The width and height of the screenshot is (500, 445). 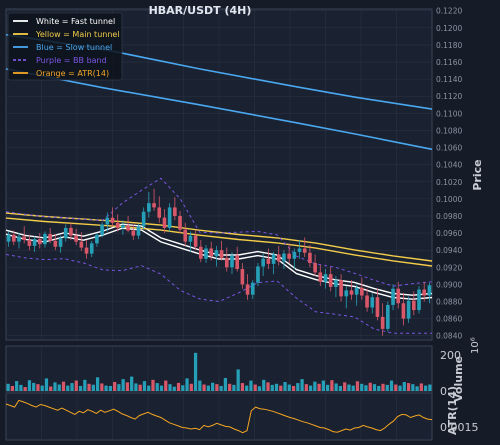 What do you see at coordinates (219, 416) in the screenshot?
I see `atr-line` at bounding box center [219, 416].